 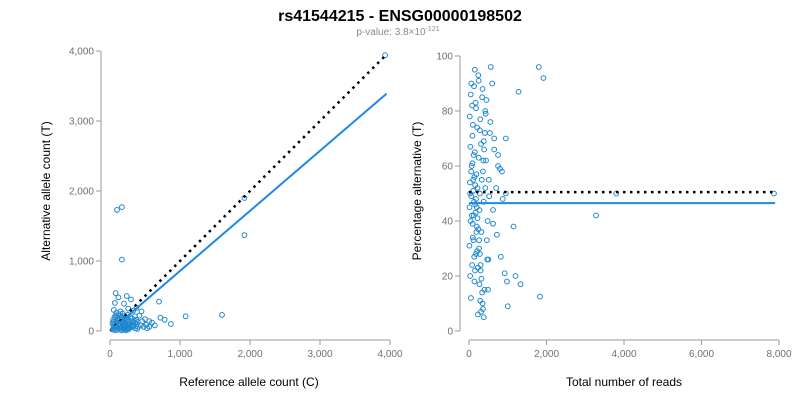 I want to click on right-y-tick-label: 100, so click(x=444, y=57).